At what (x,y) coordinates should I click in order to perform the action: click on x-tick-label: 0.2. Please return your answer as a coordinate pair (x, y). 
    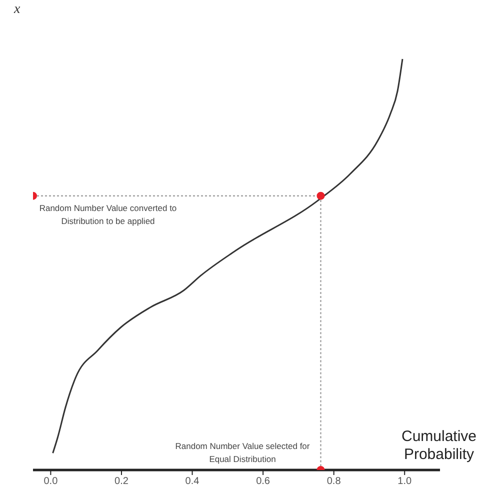
    Looking at the image, I should click on (121, 482).